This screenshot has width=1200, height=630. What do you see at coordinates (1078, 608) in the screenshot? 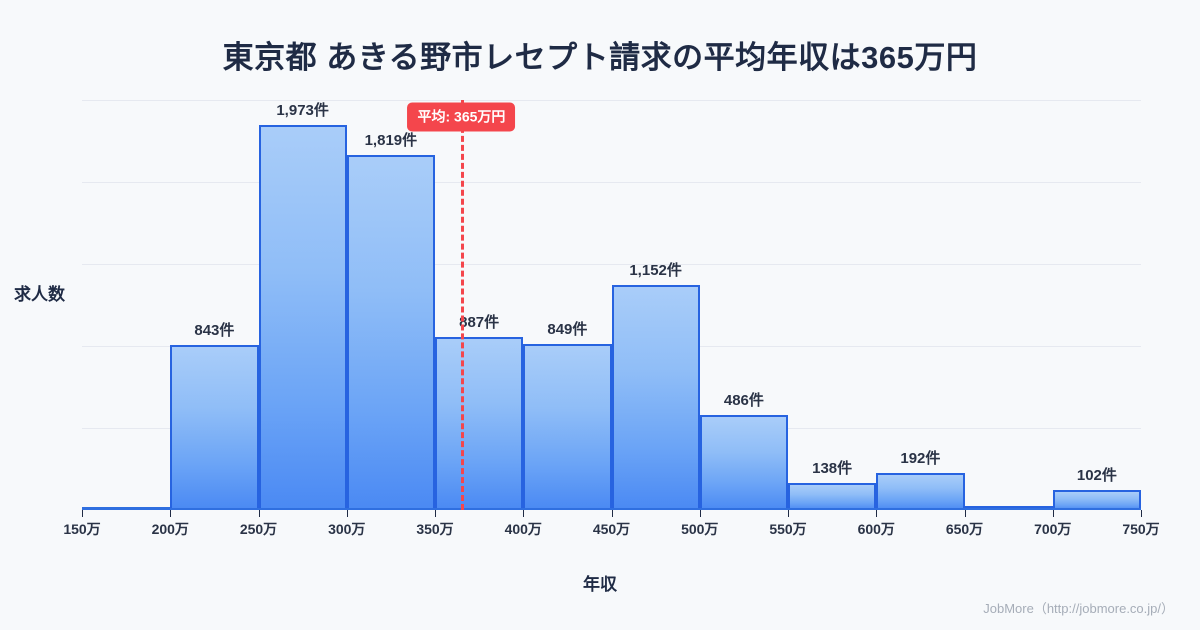
I see `credit-text: JobMore（http://jobmore.co.jp/）` at bounding box center [1078, 608].